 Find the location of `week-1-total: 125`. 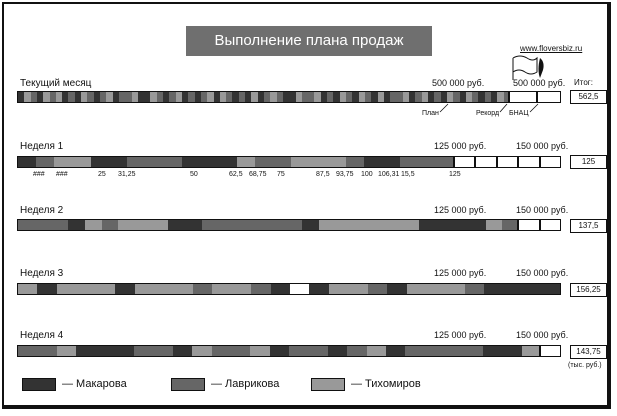

week-1-total: 125 is located at coordinates (588, 162).